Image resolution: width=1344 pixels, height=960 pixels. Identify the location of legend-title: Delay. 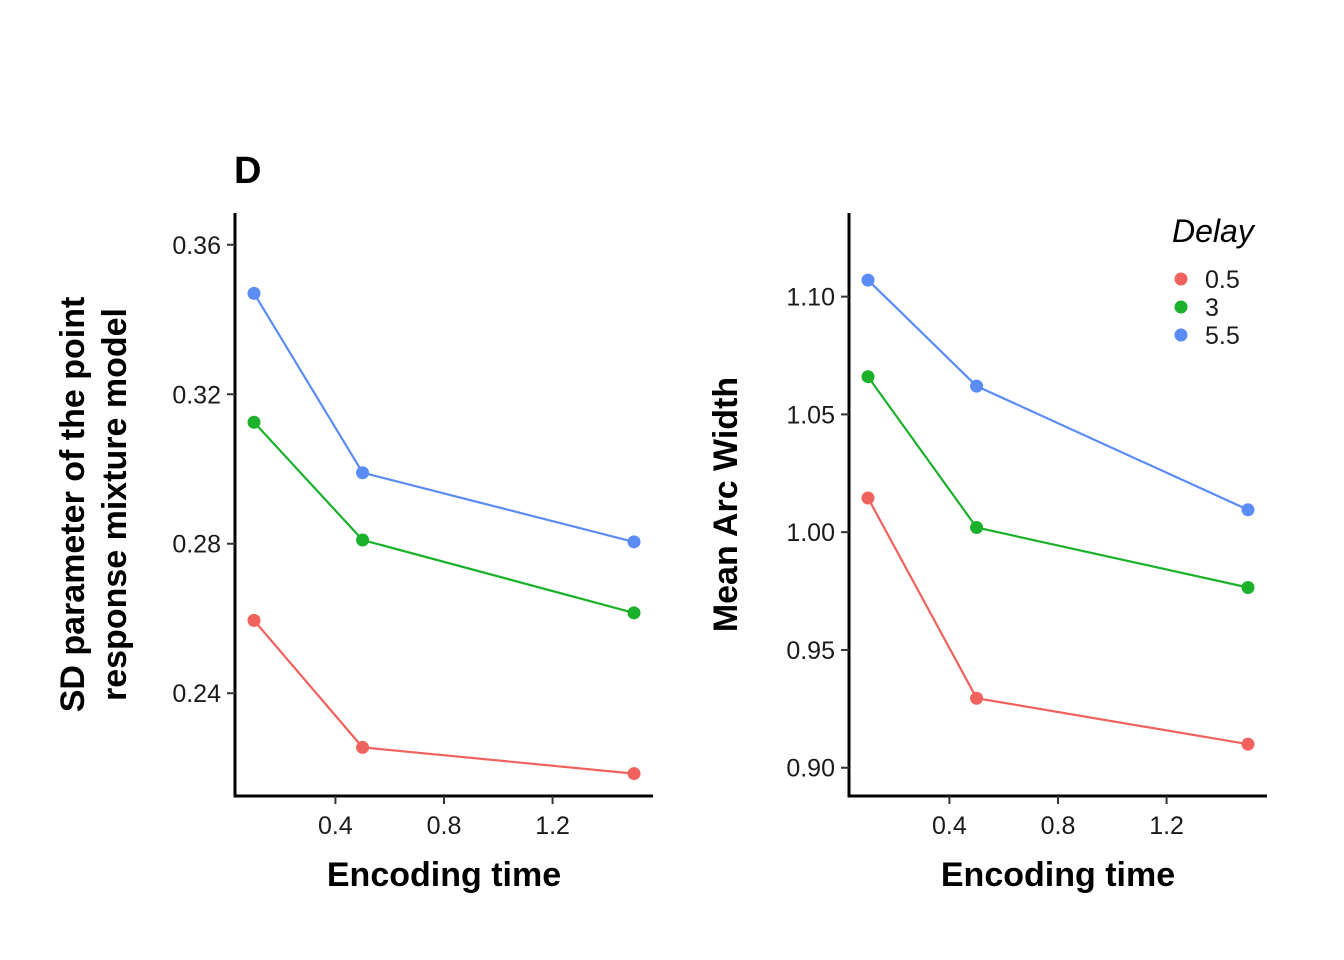
(1214, 231).